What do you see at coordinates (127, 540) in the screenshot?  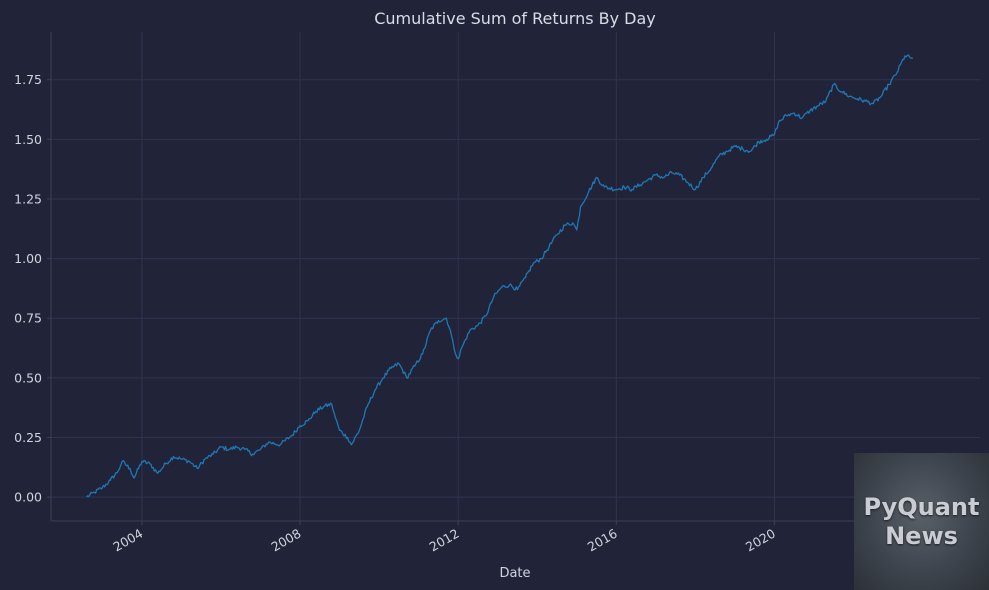 I see `x-tick-label: 2004` at bounding box center [127, 540].